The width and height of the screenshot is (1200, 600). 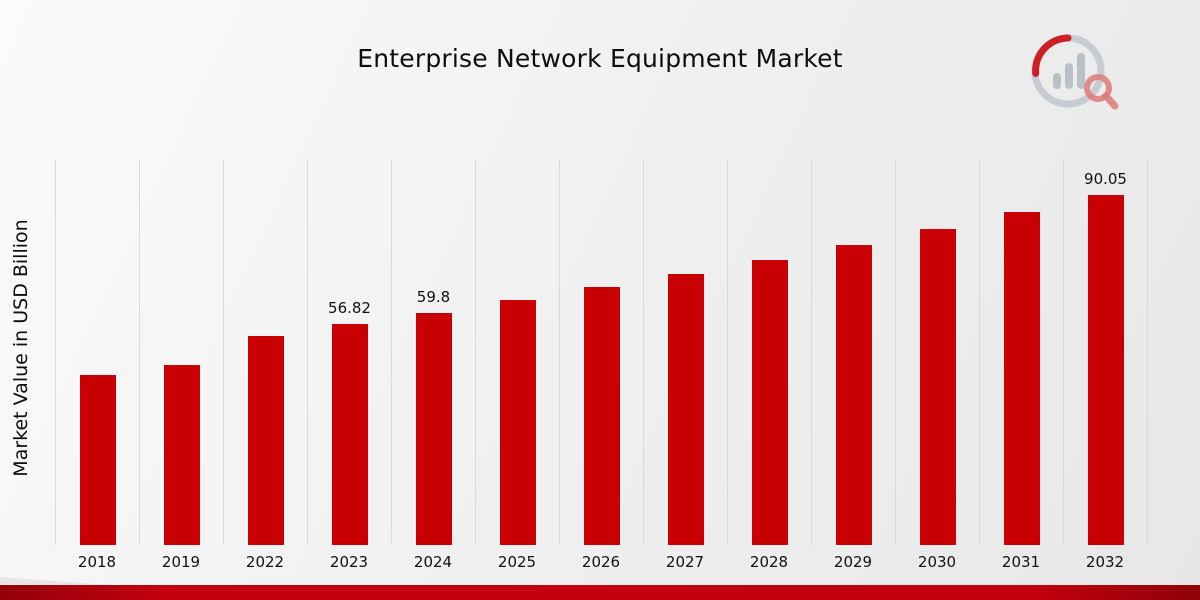 I want to click on x-tick-2025: 2025, so click(x=517, y=562).